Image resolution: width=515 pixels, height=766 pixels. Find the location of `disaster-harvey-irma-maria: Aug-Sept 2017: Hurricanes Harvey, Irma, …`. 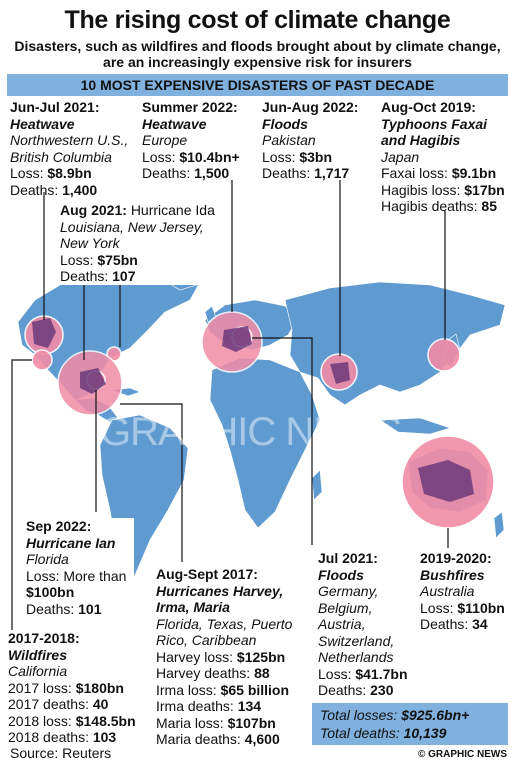

disaster-harvey-irma-maria: Aug-Sept 2017: Hurricanes Harvey, Irma, … is located at coordinates (232, 657).